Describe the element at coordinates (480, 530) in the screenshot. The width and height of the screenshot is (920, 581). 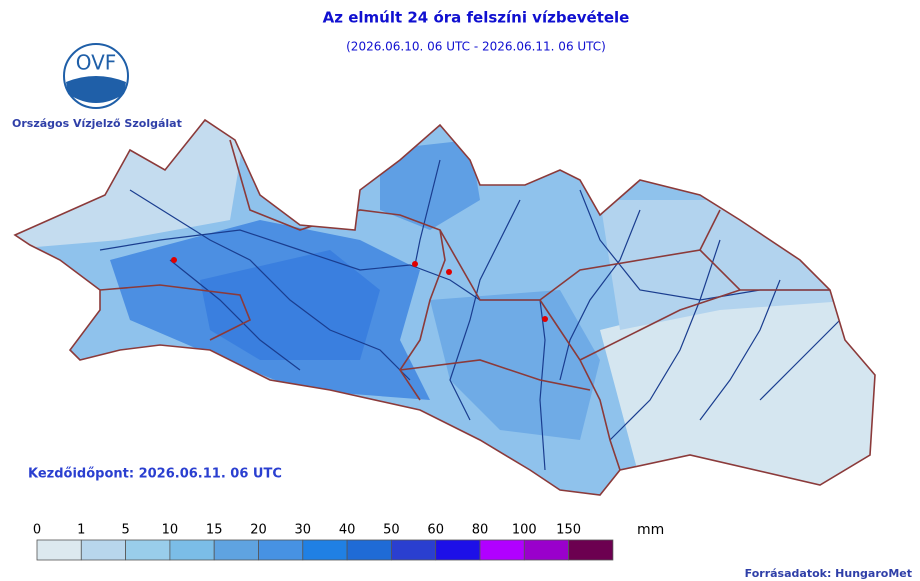
I see `legend-label: 80` at that location.